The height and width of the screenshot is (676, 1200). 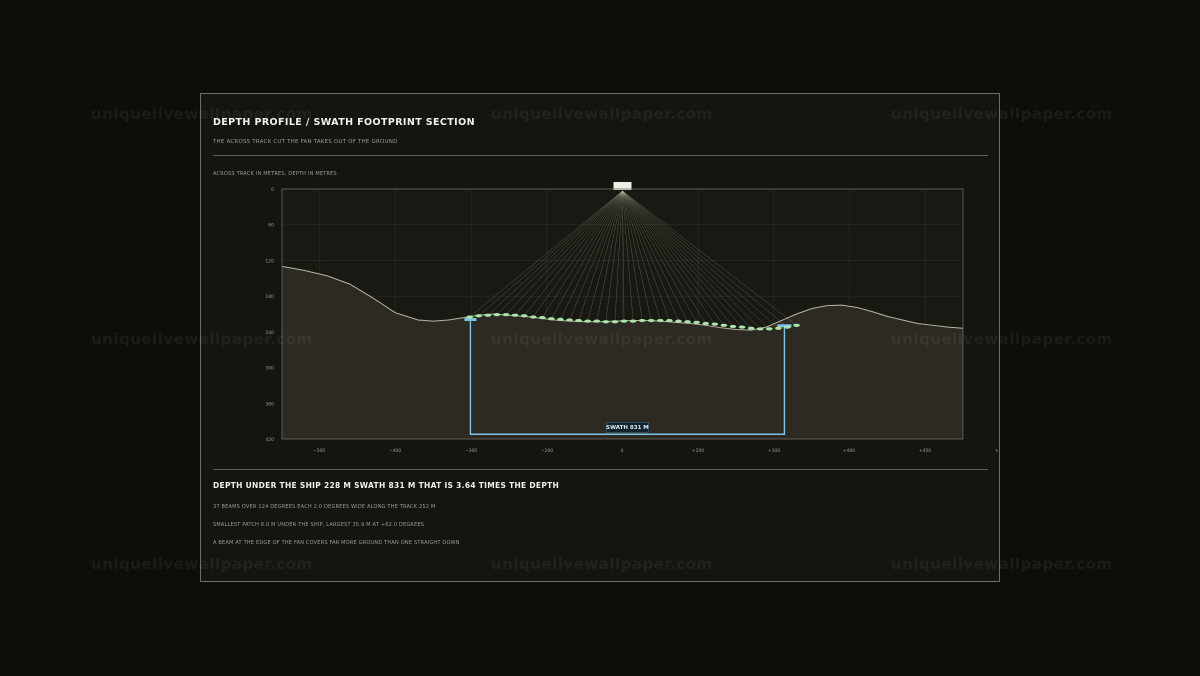 I want to click on x-tick-label: +300, so click(x=774, y=451).